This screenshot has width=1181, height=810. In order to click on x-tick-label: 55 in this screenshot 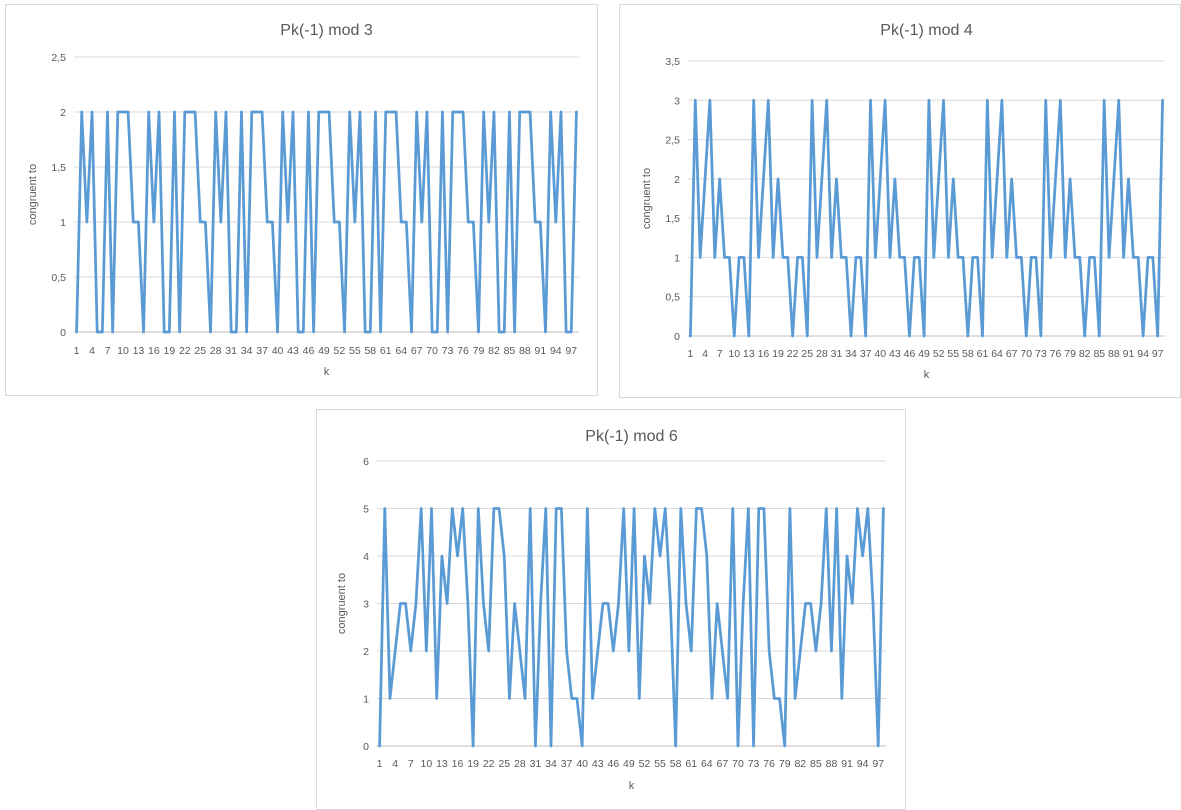, I will do `click(355, 351)`.